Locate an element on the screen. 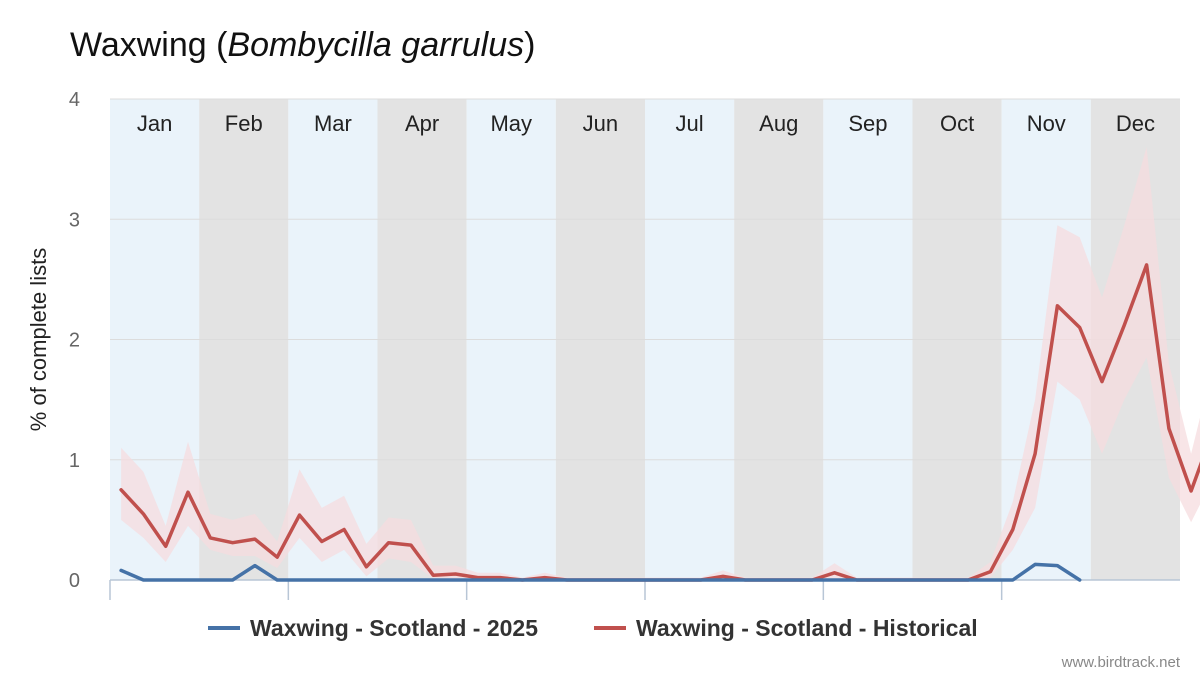  month-label-sep: Sep is located at coordinates (867, 123).